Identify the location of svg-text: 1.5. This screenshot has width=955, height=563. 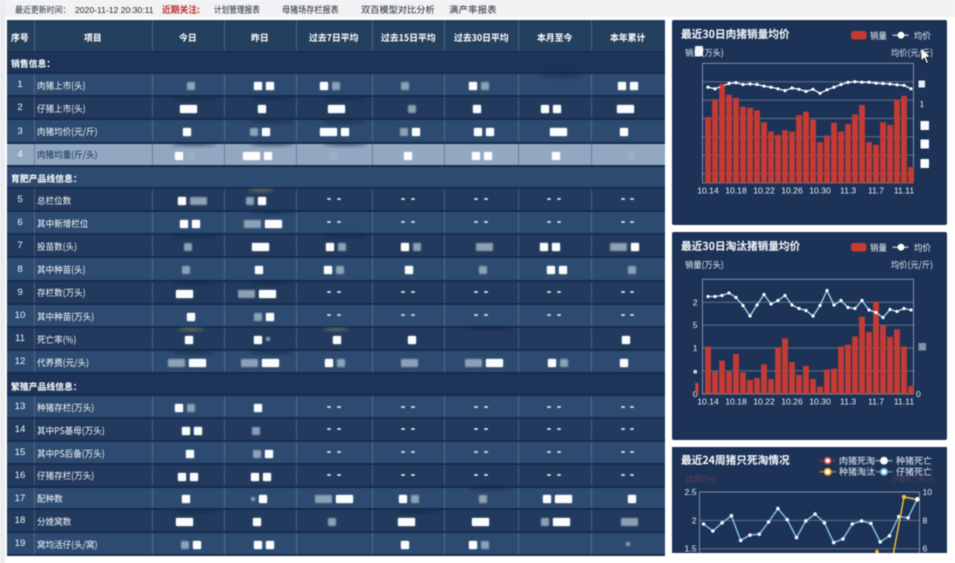
(691, 548).